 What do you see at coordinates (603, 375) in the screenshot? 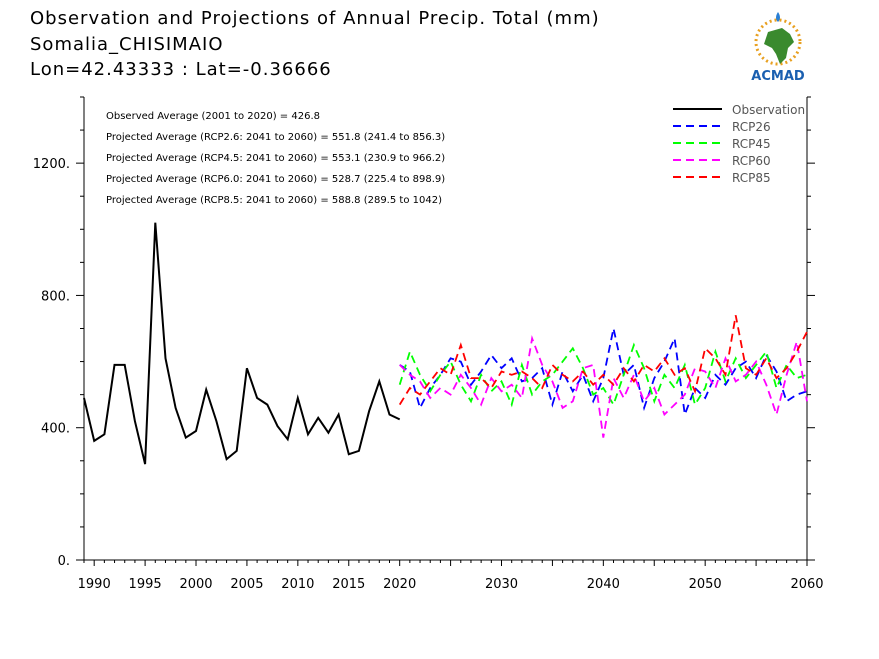
I see `series-rcp45` at bounding box center [603, 375].